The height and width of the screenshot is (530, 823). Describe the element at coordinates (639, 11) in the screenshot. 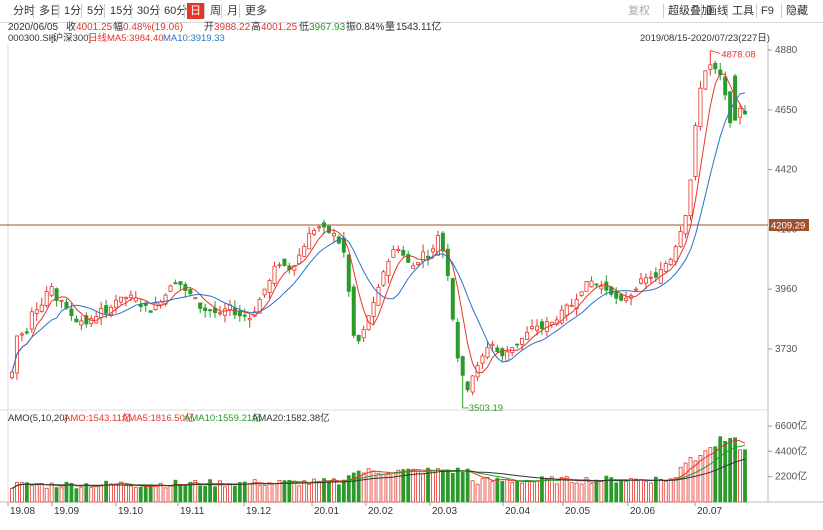

I see `toolbar-button-0: 复权` at that location.